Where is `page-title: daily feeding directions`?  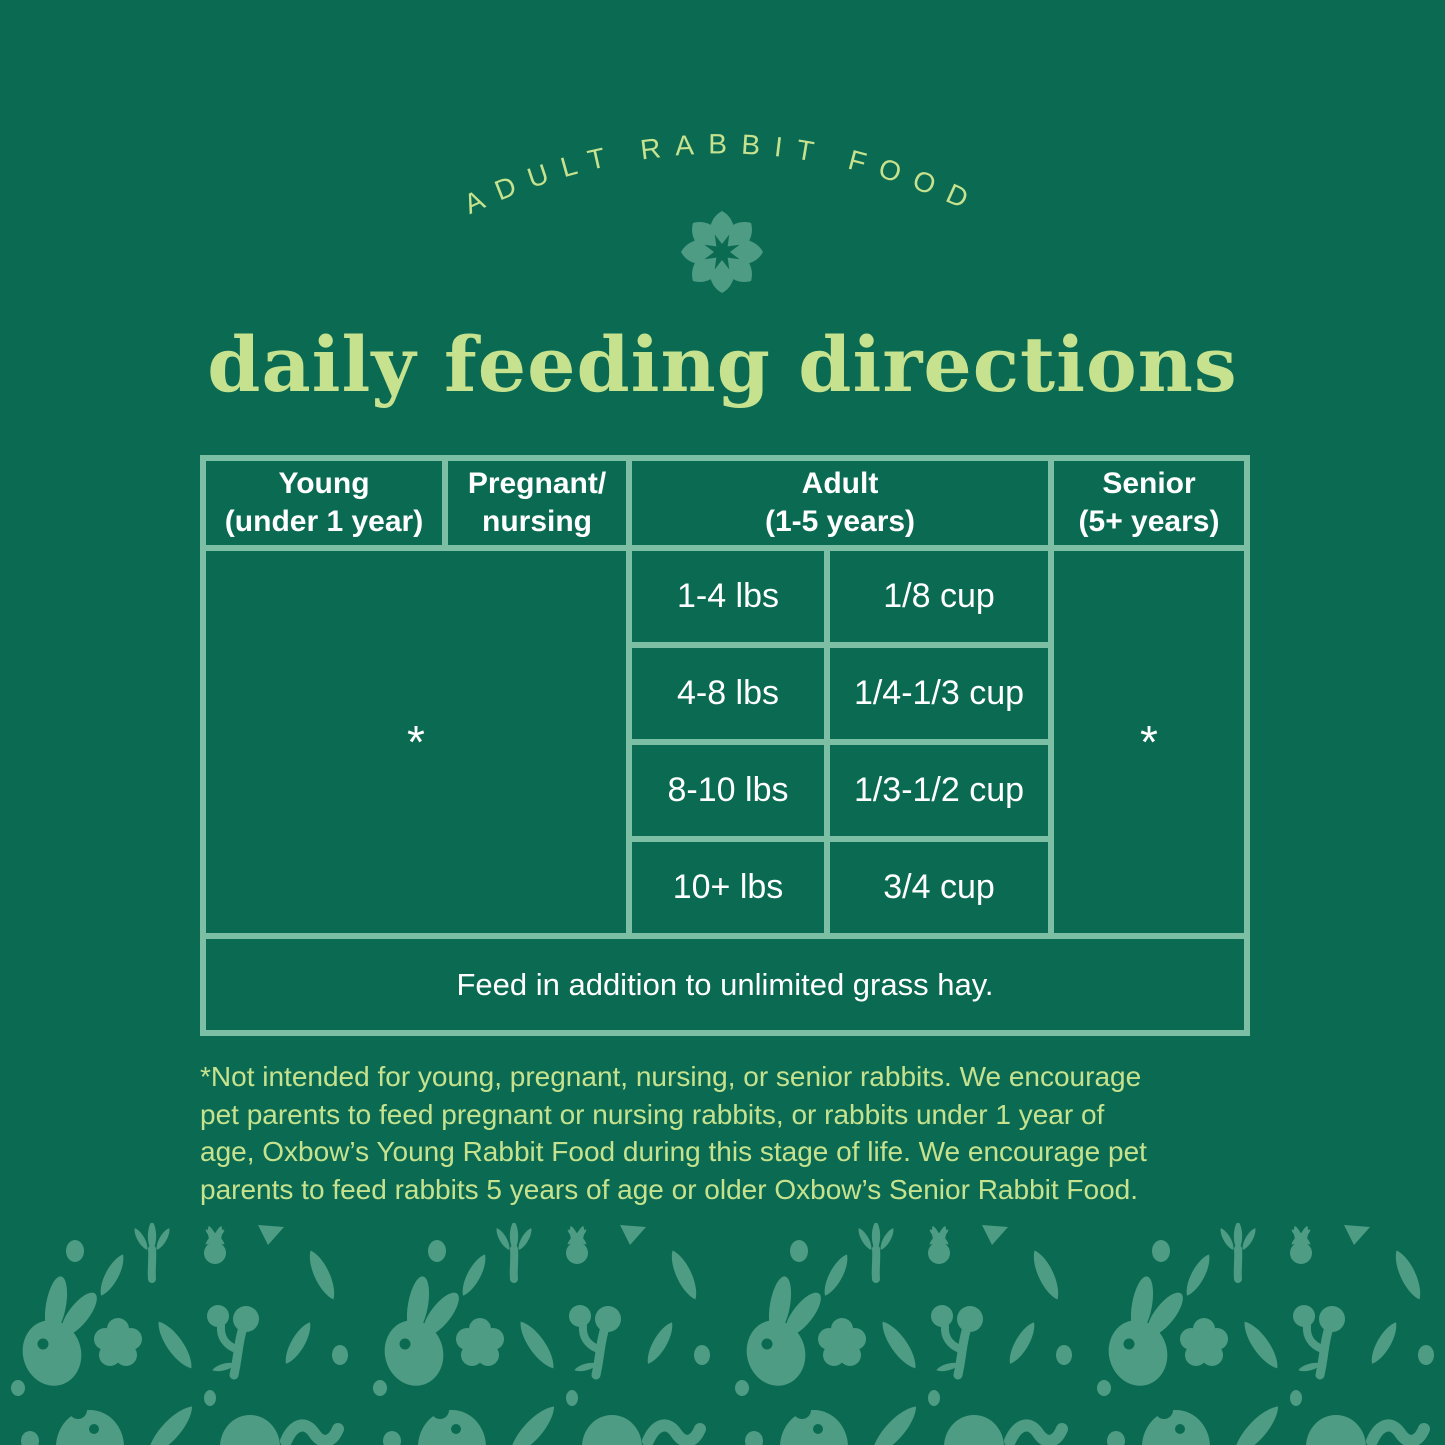 page-title: daily feeding directions is located at coordinates (722, 364).